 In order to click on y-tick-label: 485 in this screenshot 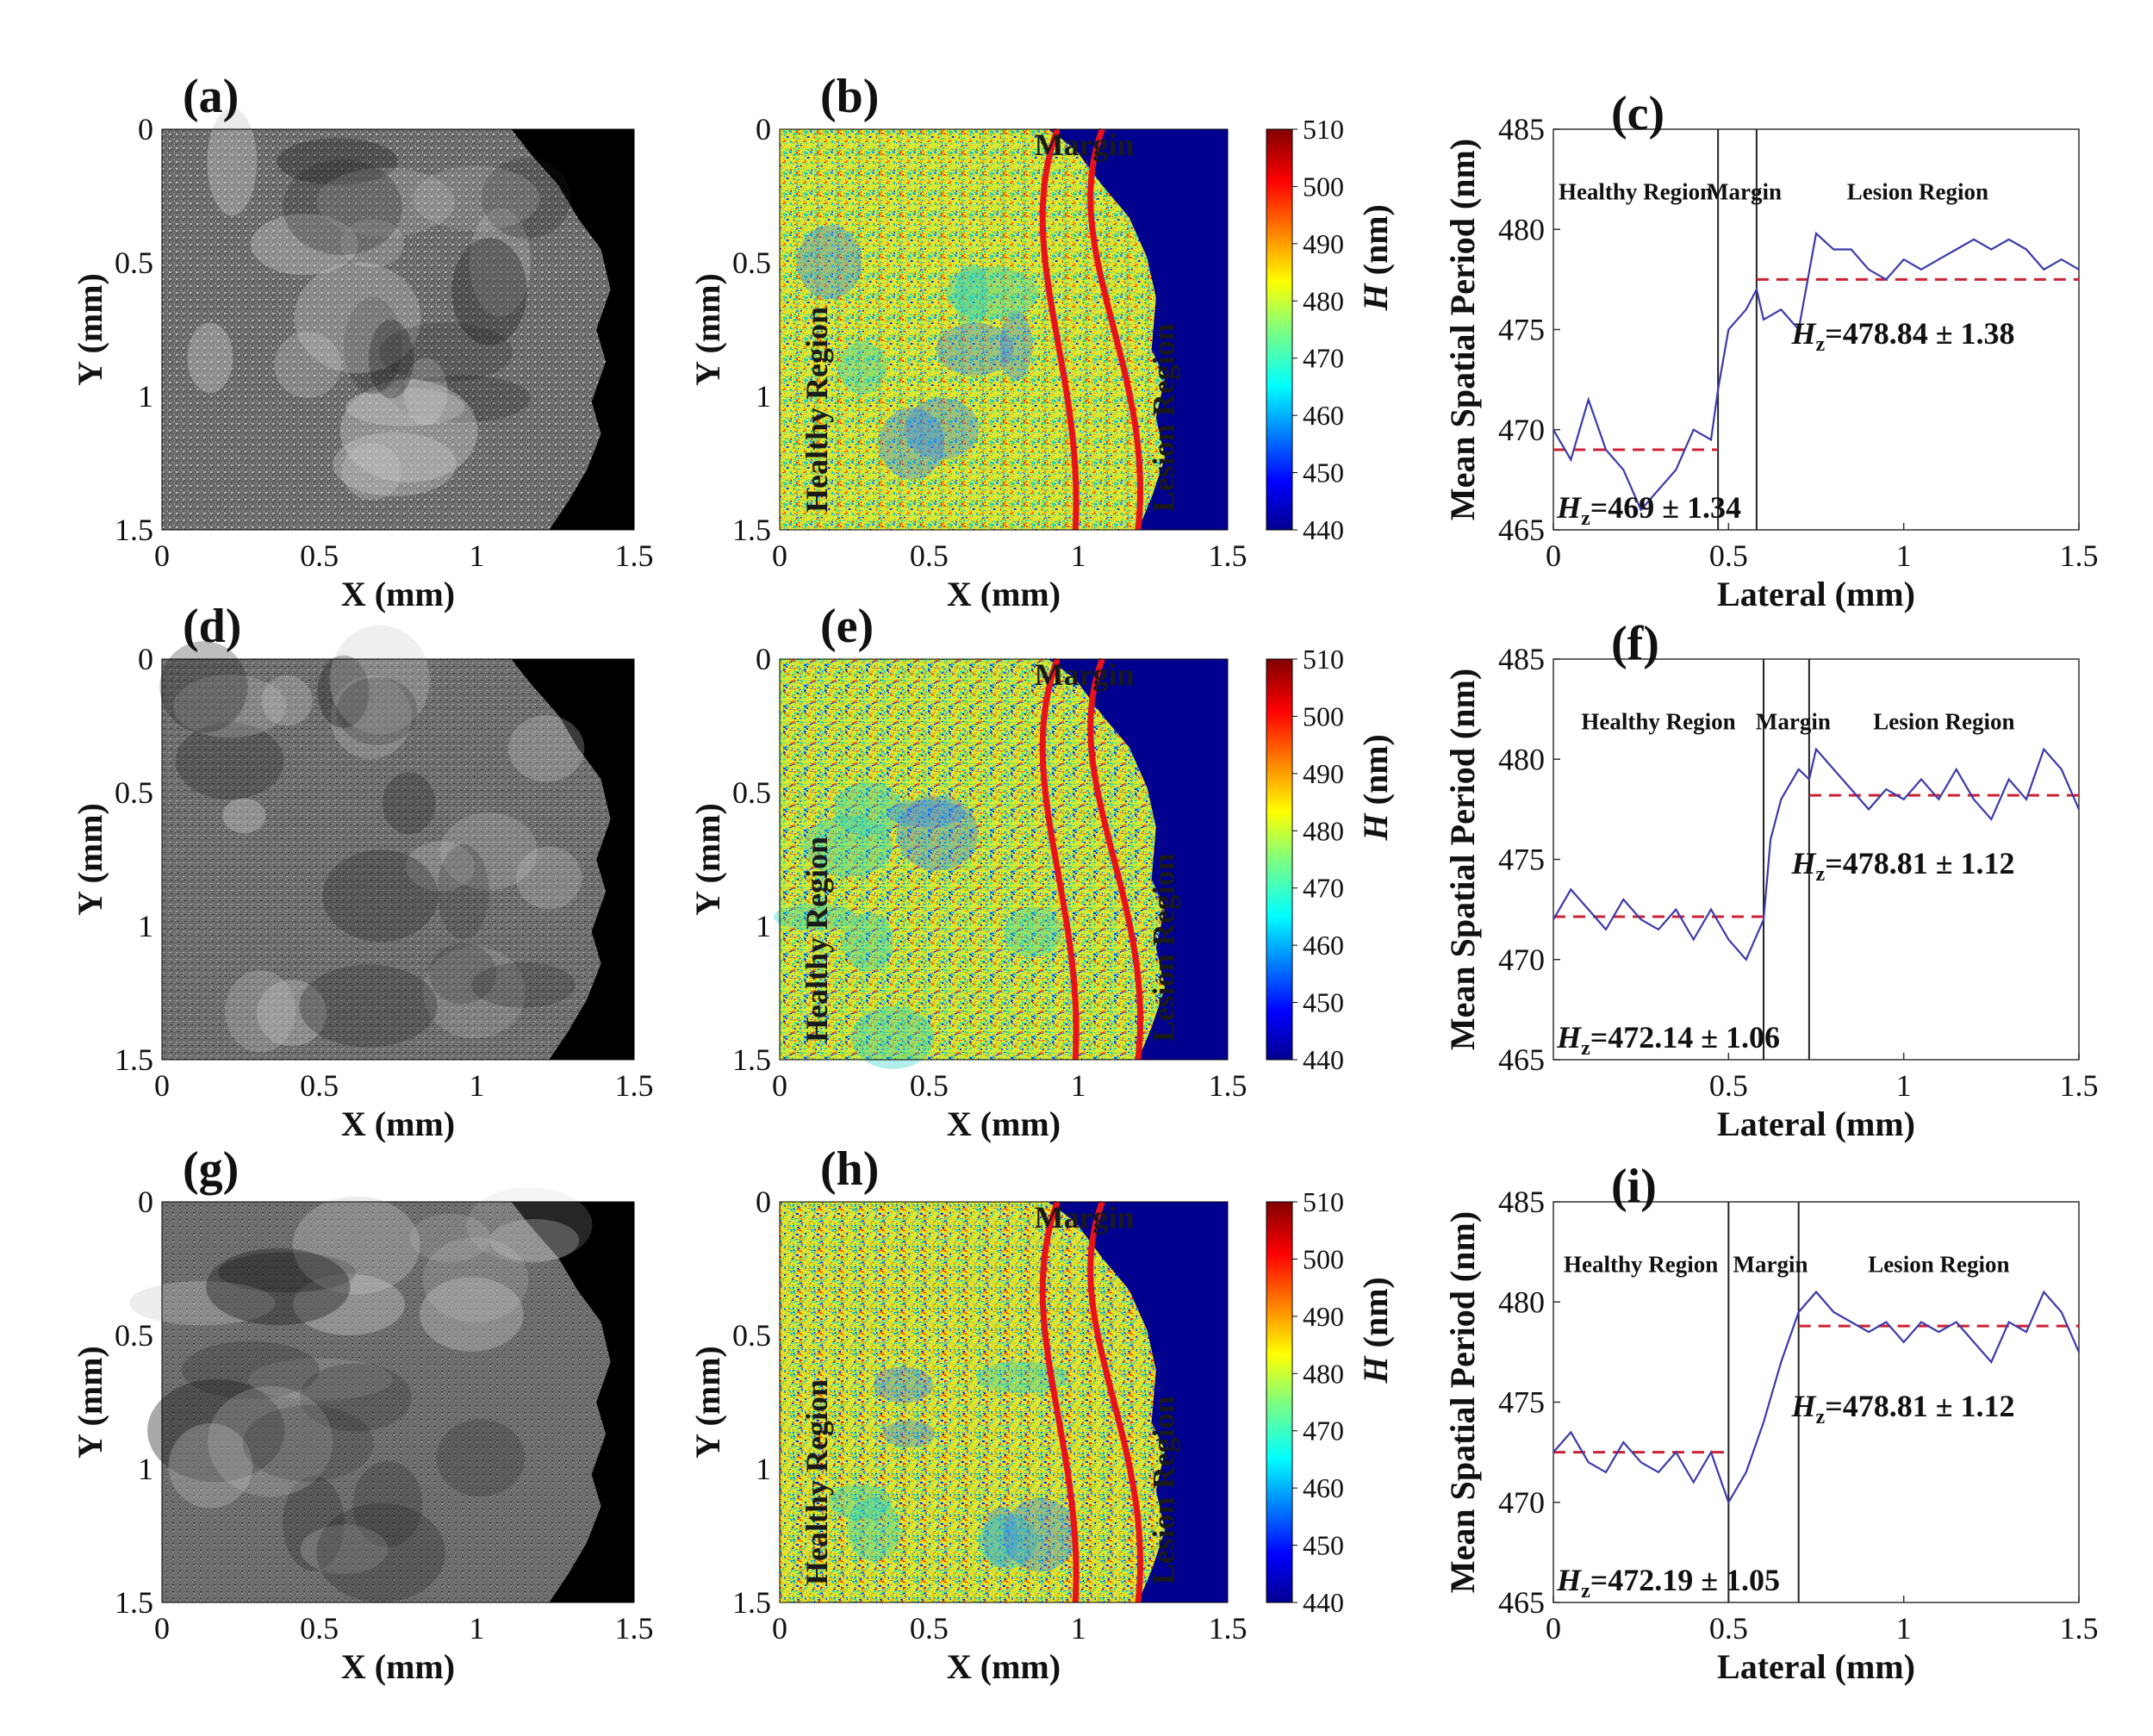, I will do `click(1522, 1202)`.